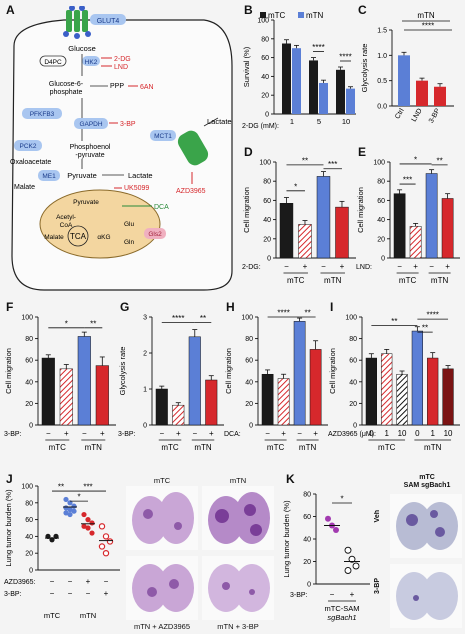 Image resolution: width=465 pixels, height=634 pixels. Describe the element at coordinates (8, 528) in the screenshot. I see `y-axis-label: Lung tumor burden (%)` at that location.